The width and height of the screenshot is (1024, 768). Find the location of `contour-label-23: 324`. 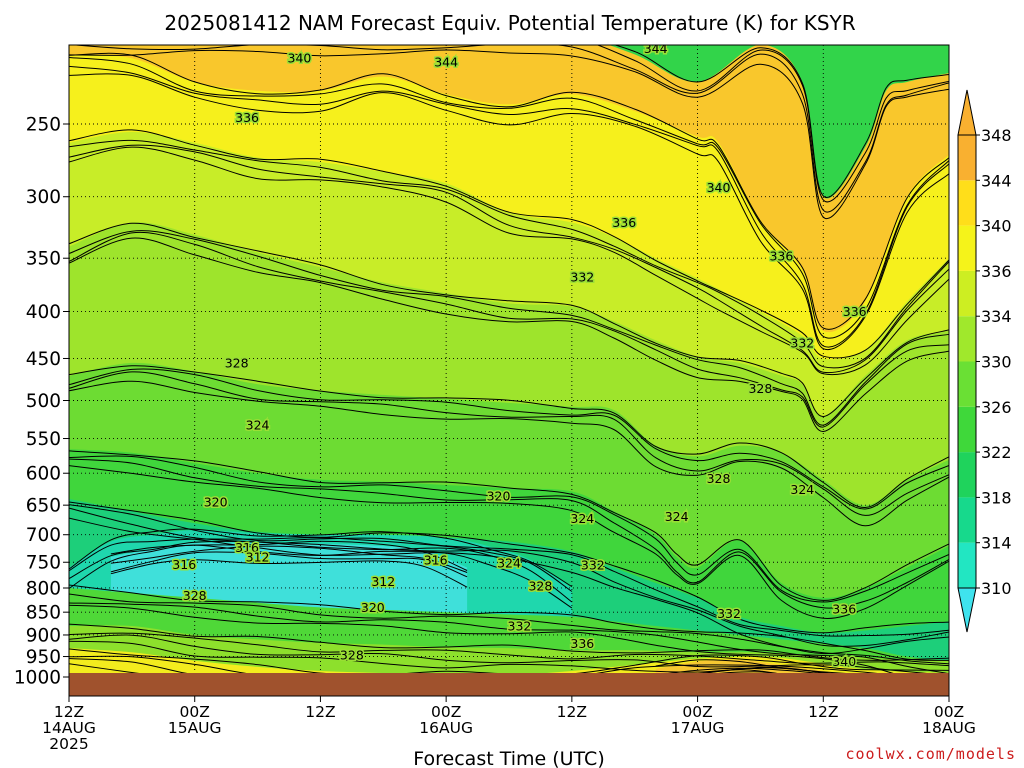

contour-label-23: 324 is located at coordinates (509, 562).